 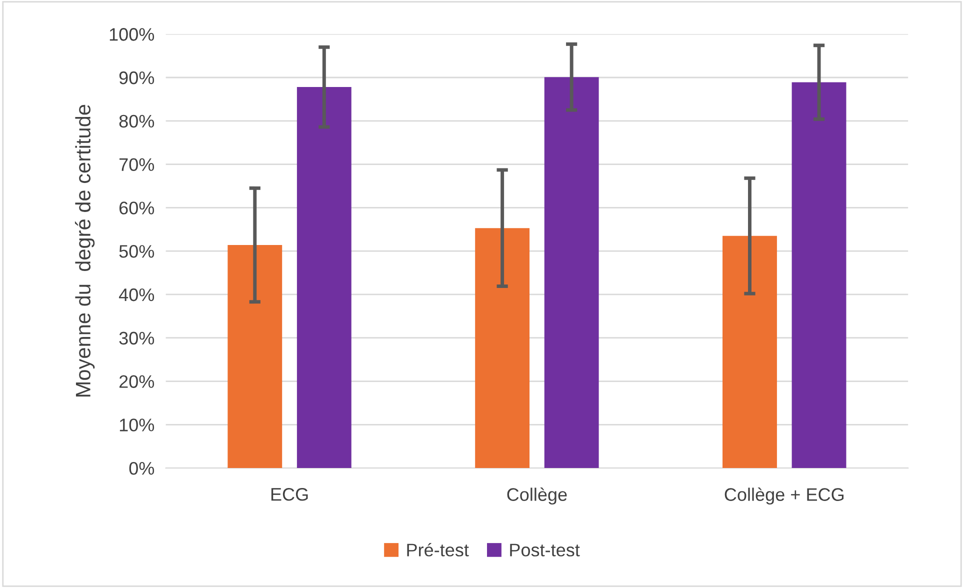 What do you see at coordinates (84, 250) in the screenshot?
I see `y-axis-title: Moyenne du degré de certitude` at bounding box center [84, 250].